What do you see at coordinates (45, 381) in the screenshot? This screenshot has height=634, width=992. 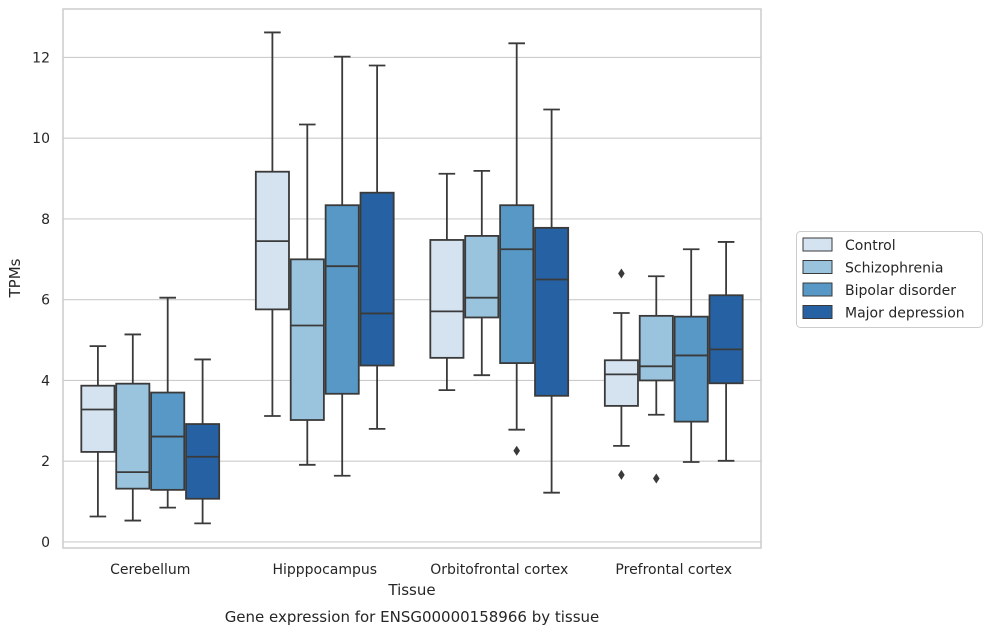 I see `y-tick-label: 4` at bounding box center [45, 381].